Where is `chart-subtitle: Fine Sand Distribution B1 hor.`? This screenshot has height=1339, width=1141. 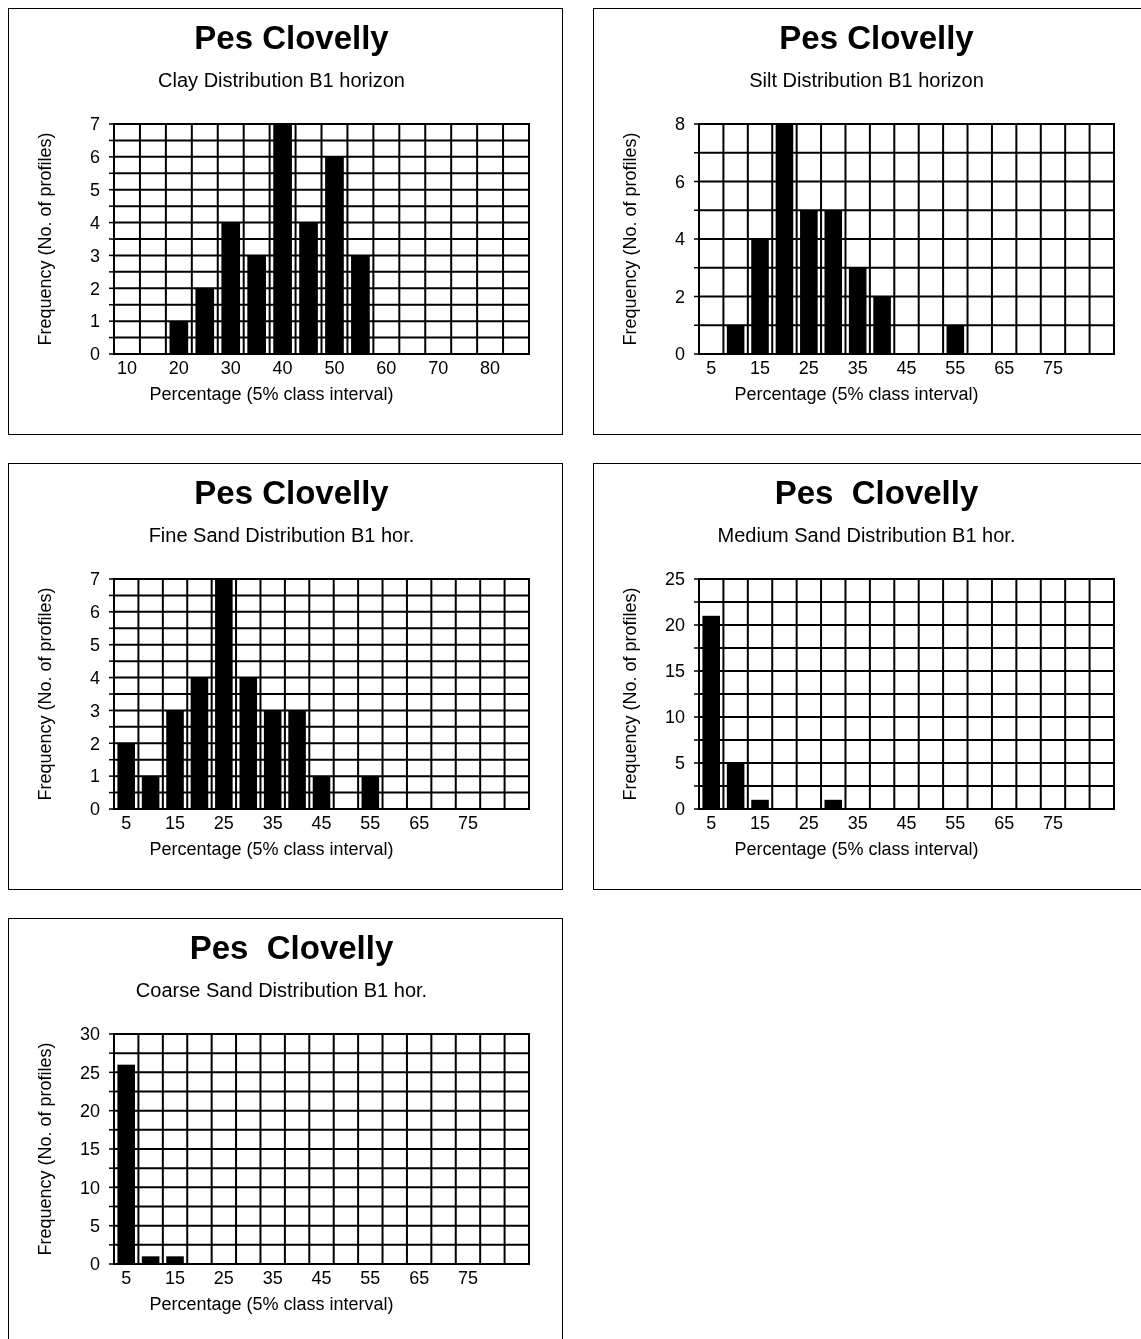 chart-subtitle: Fine Sand Distribution B1 hor. is located at coordinates (281, 535).